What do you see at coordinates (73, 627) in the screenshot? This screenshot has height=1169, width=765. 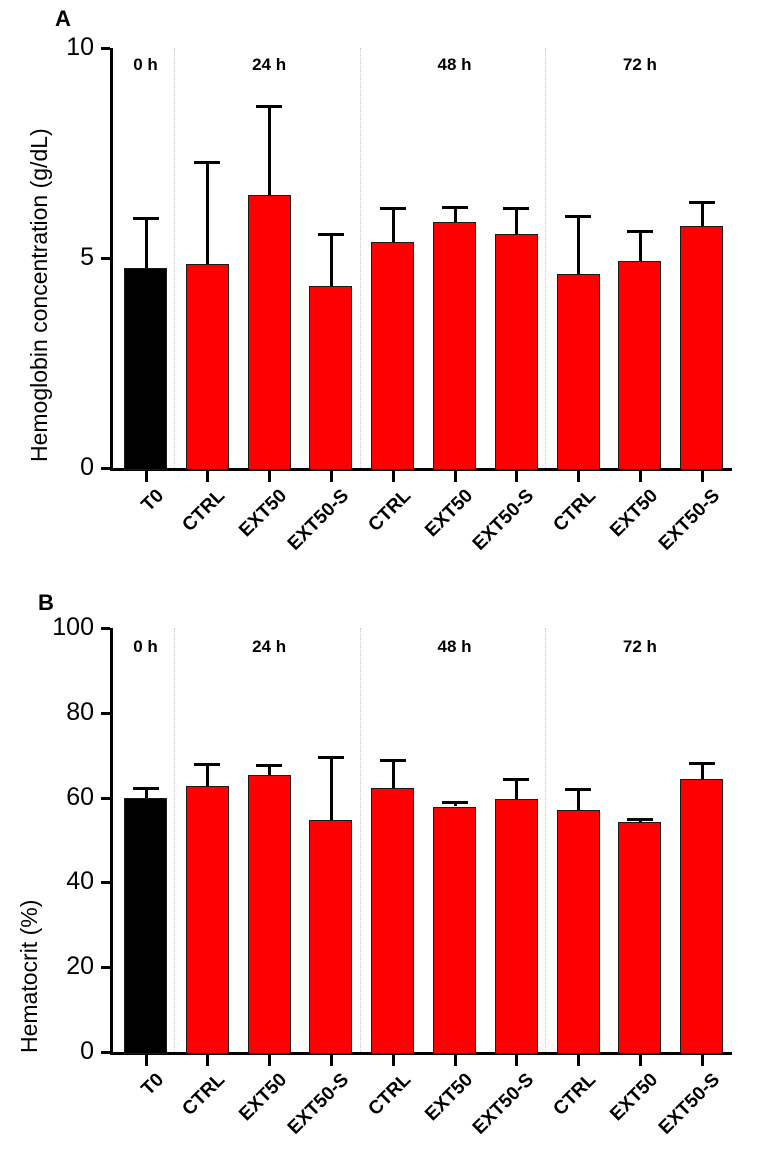 I see `y-tick-label: 100` at bounding box center [73, 627].